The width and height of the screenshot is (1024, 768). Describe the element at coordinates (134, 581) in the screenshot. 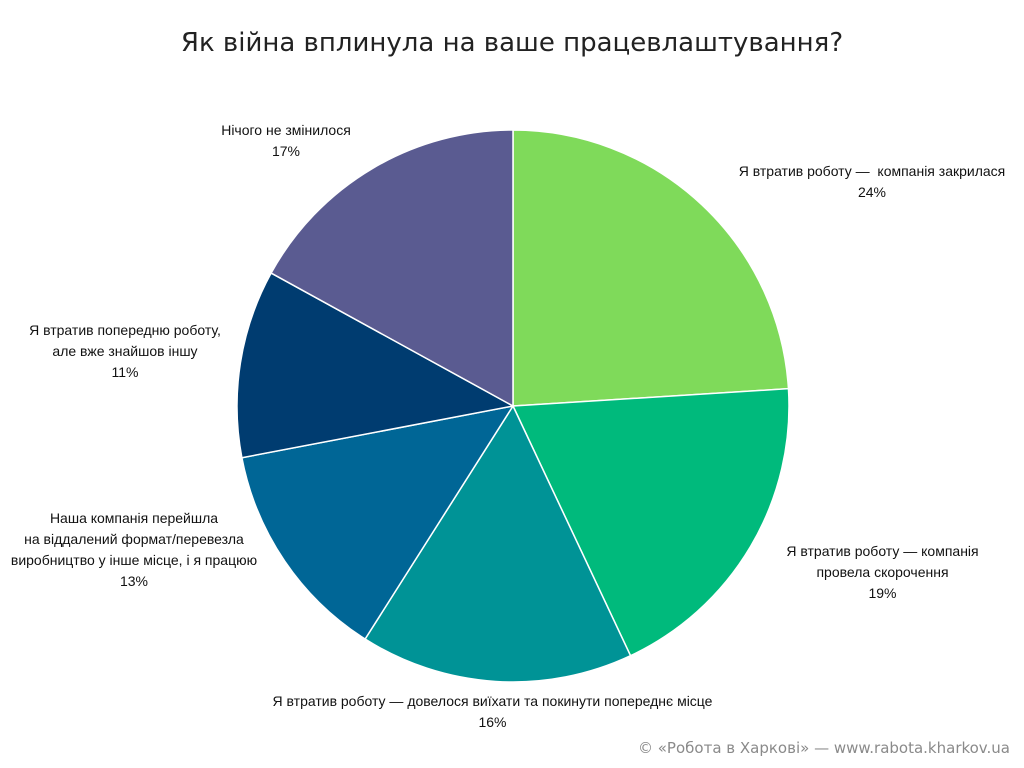

I see `slice-value-label: 13%` at that location.